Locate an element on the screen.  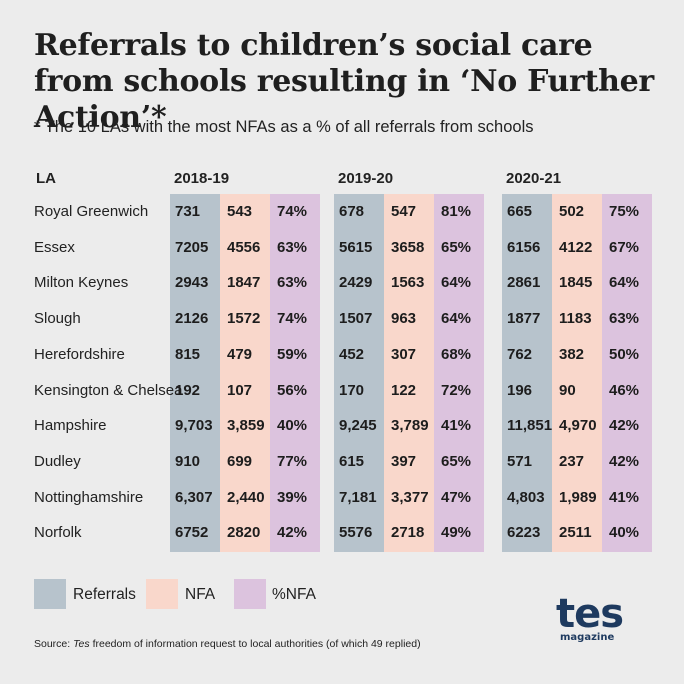
table-cell-nfa: 2820 is located at coordinates (244, 533).